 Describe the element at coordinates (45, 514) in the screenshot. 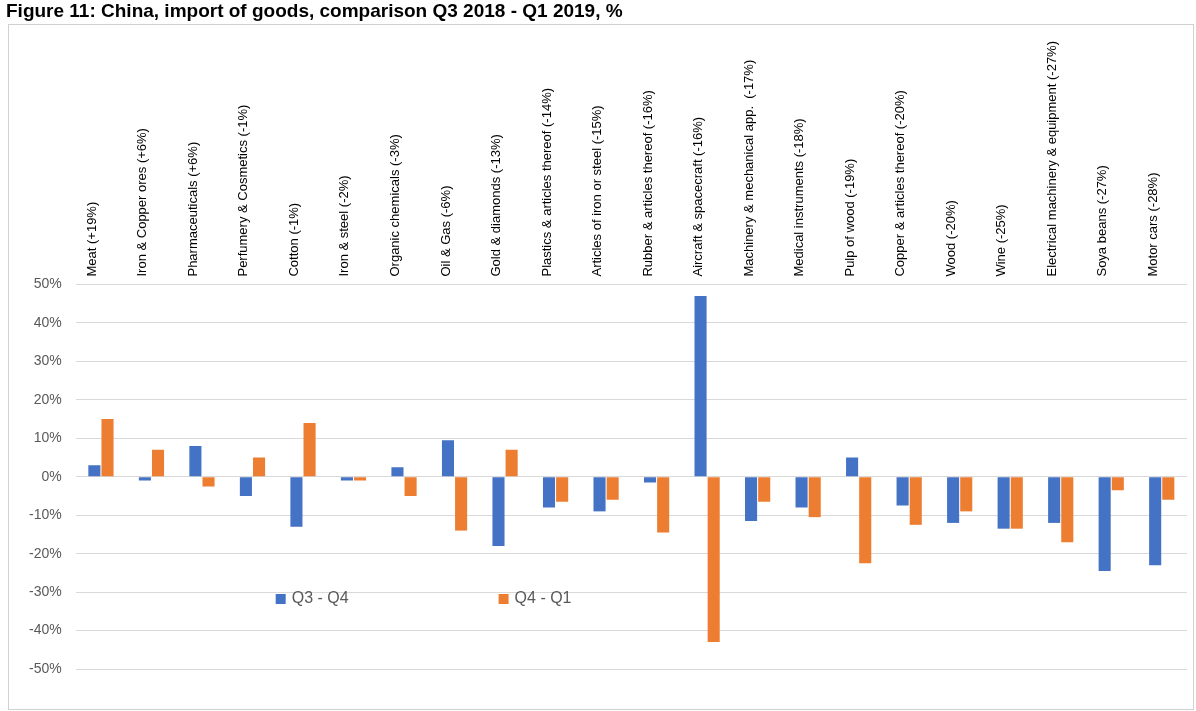

I see `y-tick-label: -10%` at that location.